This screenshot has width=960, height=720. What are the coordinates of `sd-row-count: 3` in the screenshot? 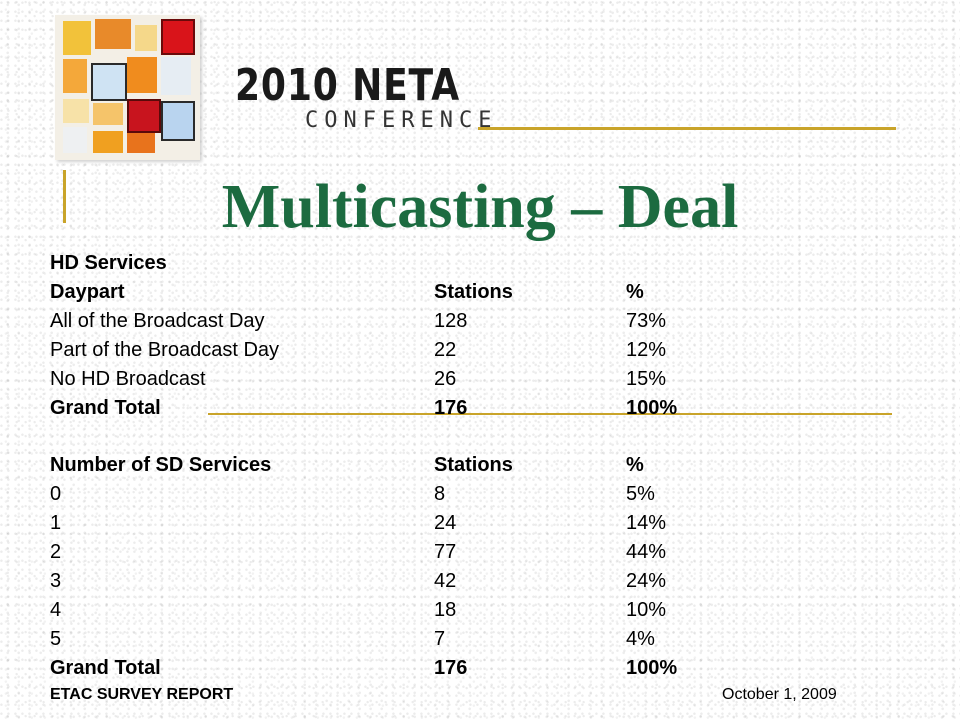 It's located at (56, 581).